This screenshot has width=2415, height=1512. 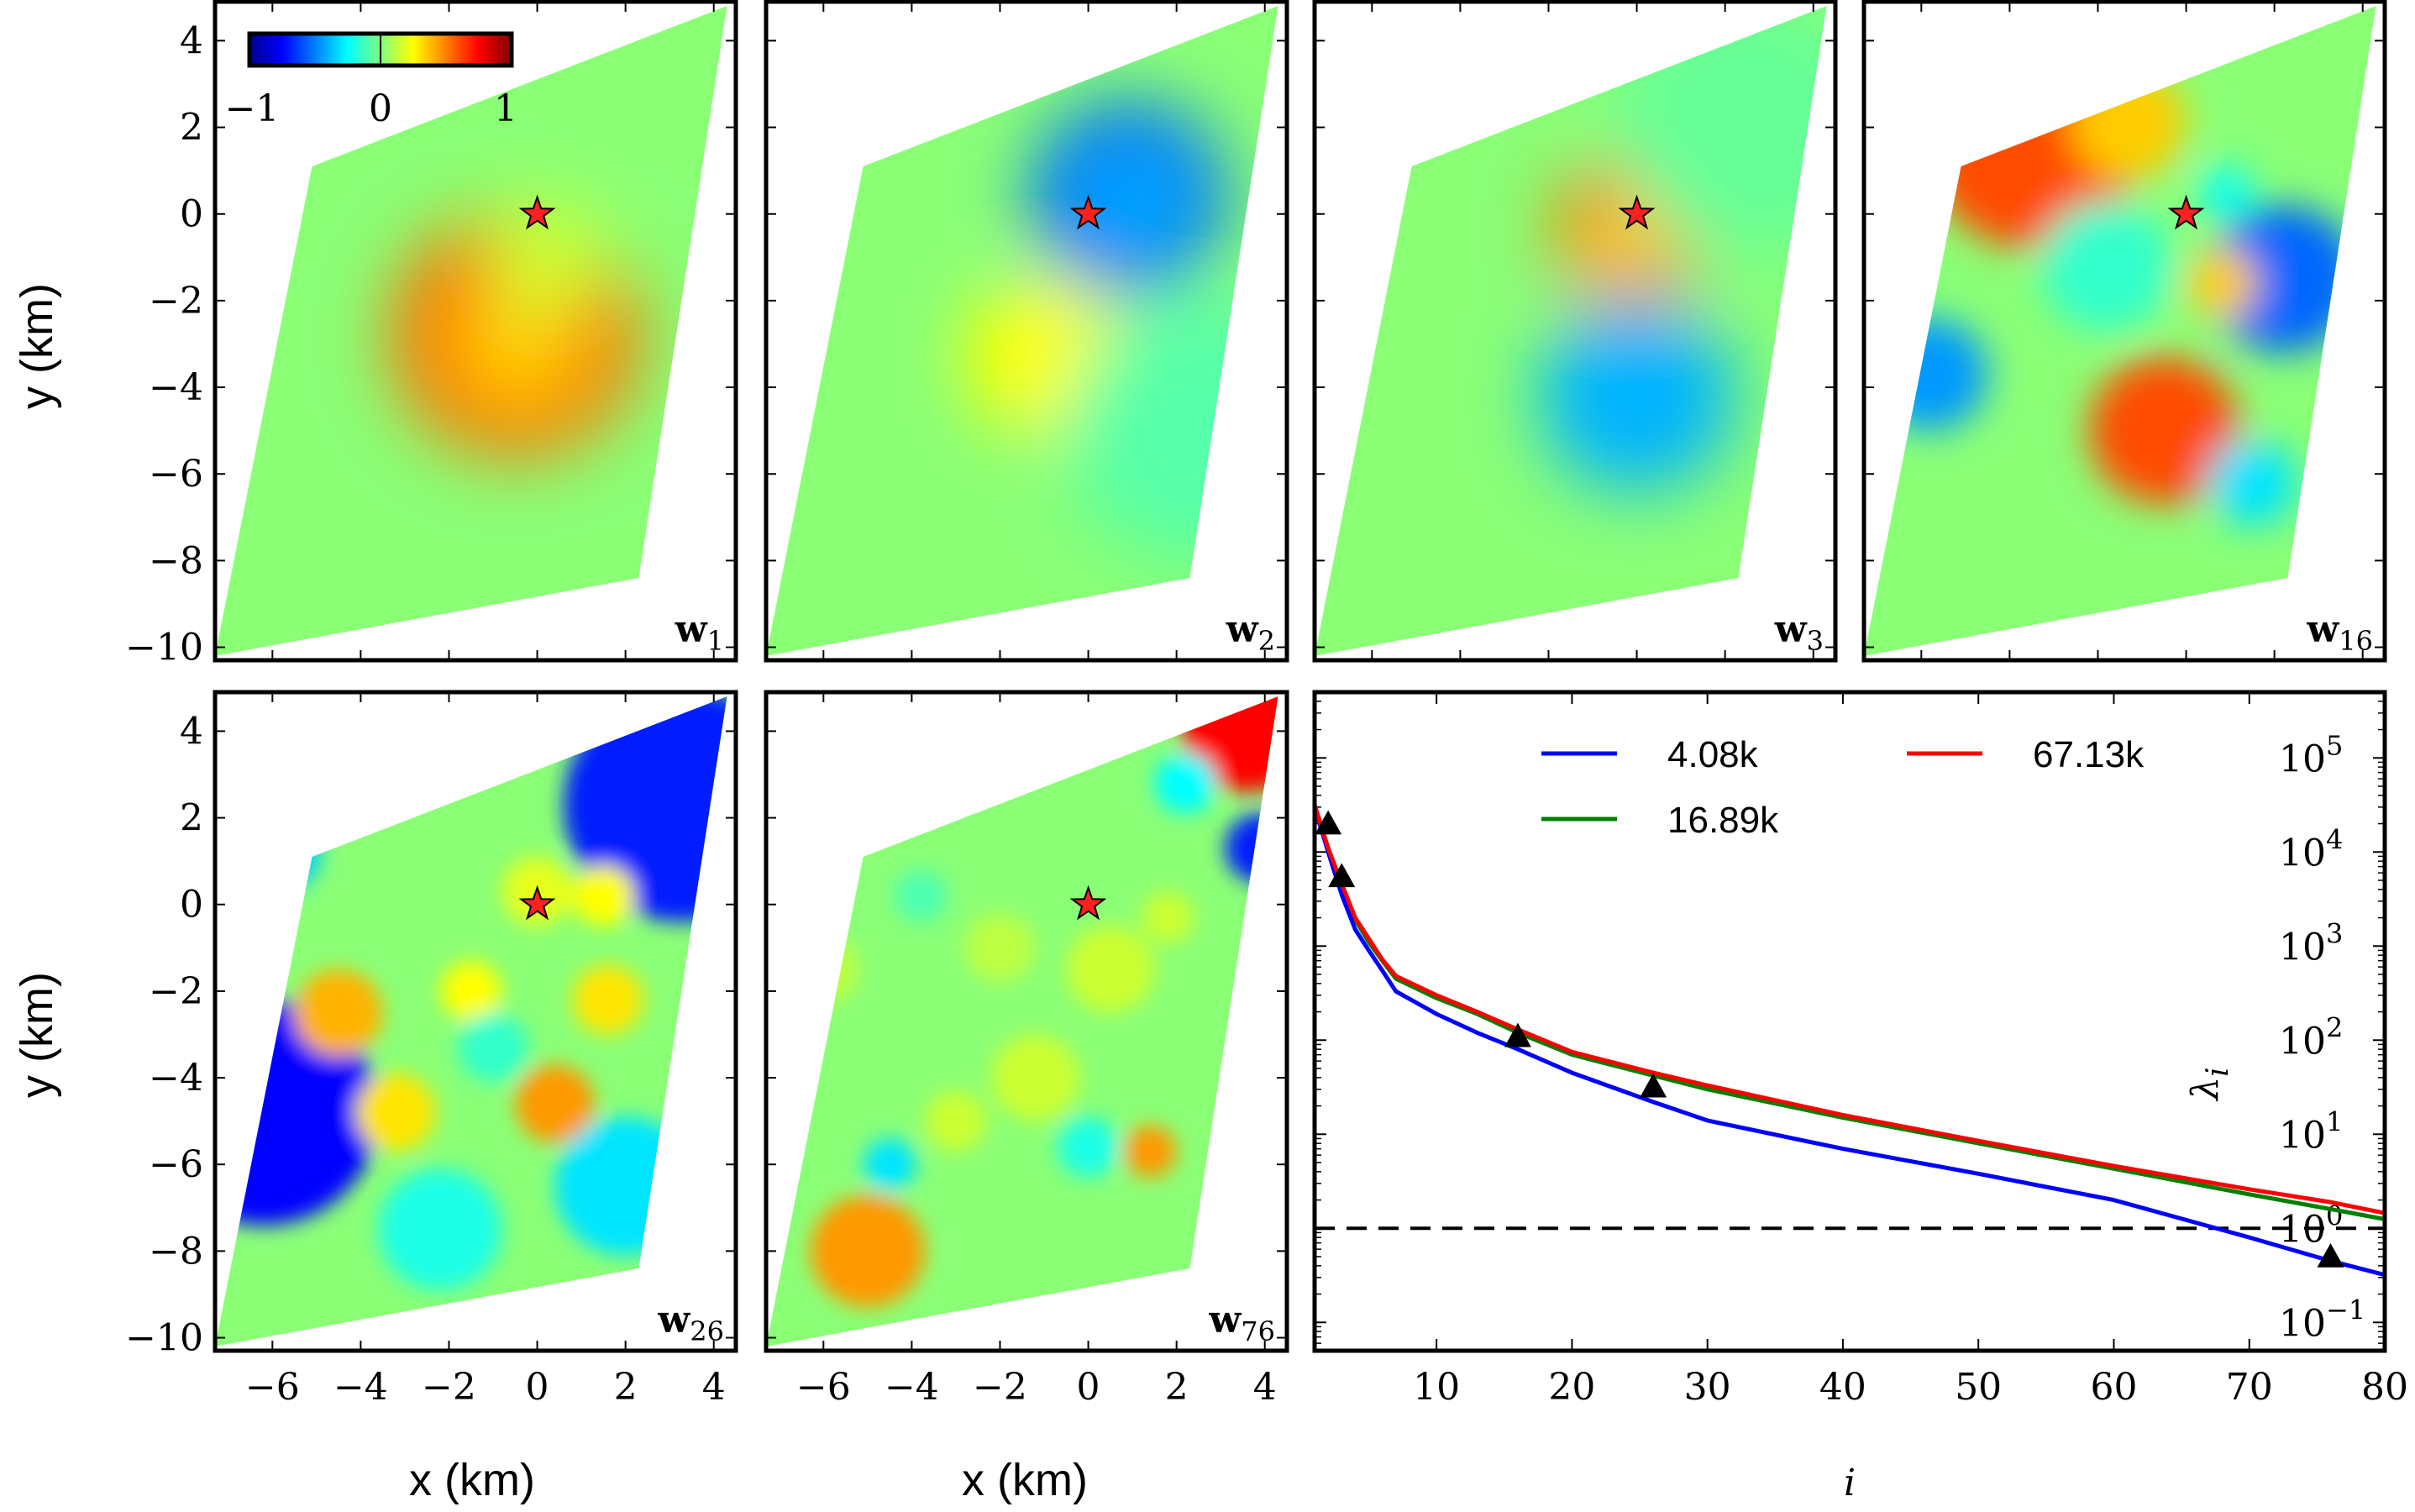 What do you see at coordinates (2322, 1319) in the screenshot?
I see `y-tick-label: 10⁻¹` at bounding box center [2322, 1319].